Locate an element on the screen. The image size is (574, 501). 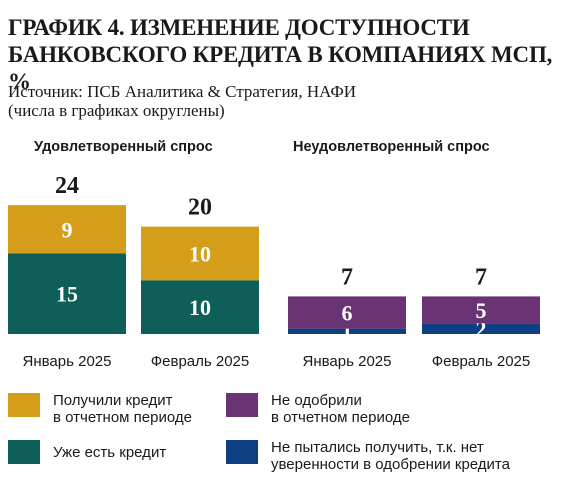
bar-segment-g0-c0-s1 is located at coordinates (67, 229).